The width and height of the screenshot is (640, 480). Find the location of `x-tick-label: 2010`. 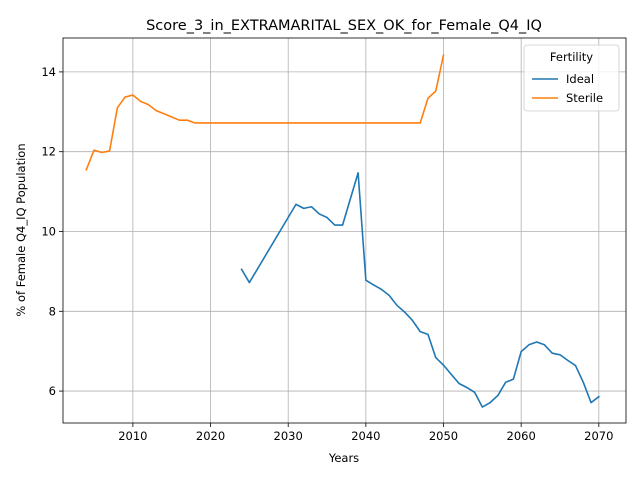

x-tick-label: 2010 is located at coordinates (132, 436).